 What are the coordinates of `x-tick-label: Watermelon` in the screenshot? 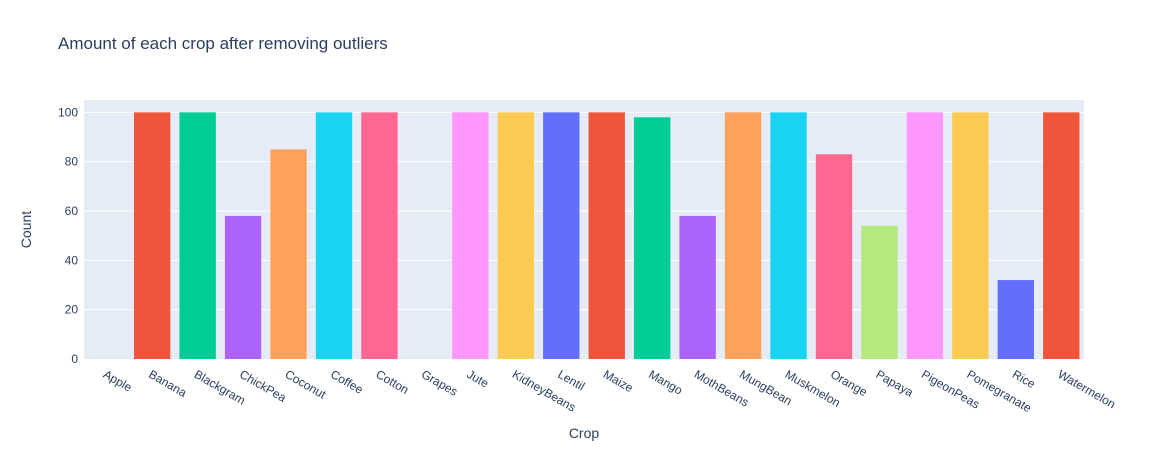 It's located at (1086, 389).